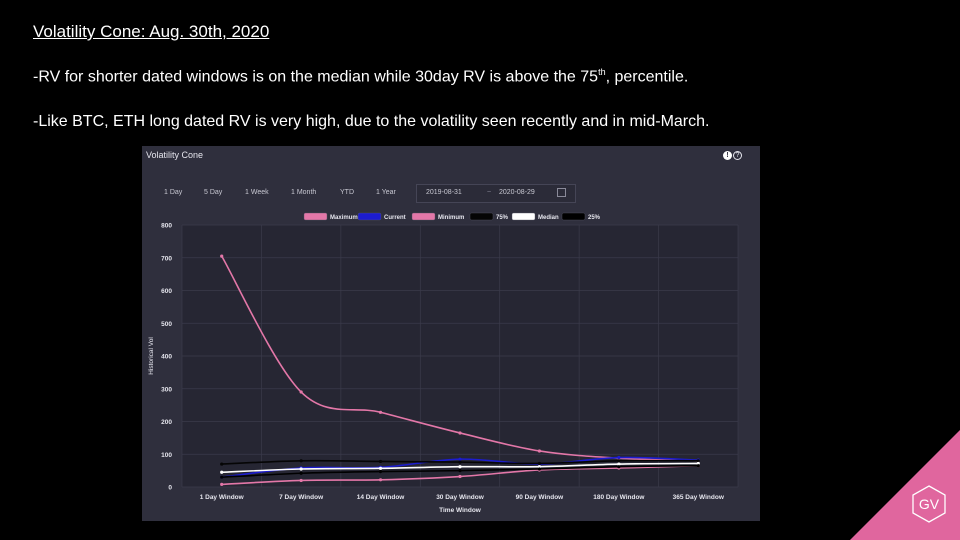 The height and width of the screenshot is (540, 960). Describe the element at coordinates (539, 463) in the screenshot. I see `point-75-90-day-window` at that location.